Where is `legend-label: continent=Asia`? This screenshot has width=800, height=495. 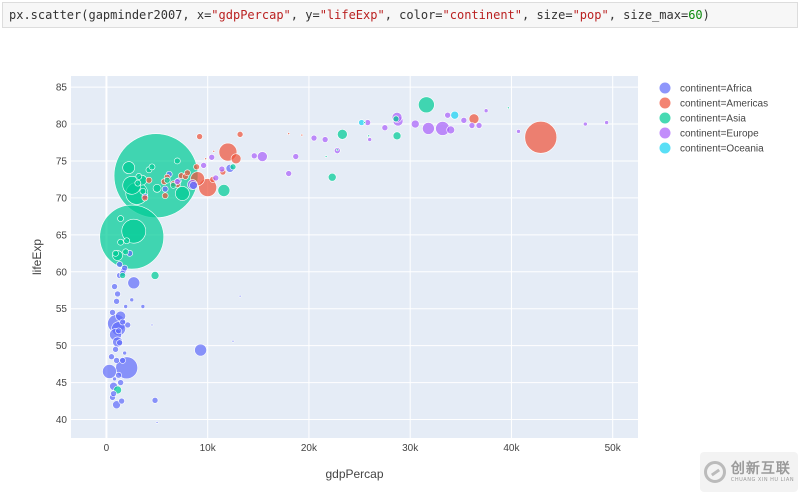 legend-label: continent=Asia is located at coordinates (713, 119).